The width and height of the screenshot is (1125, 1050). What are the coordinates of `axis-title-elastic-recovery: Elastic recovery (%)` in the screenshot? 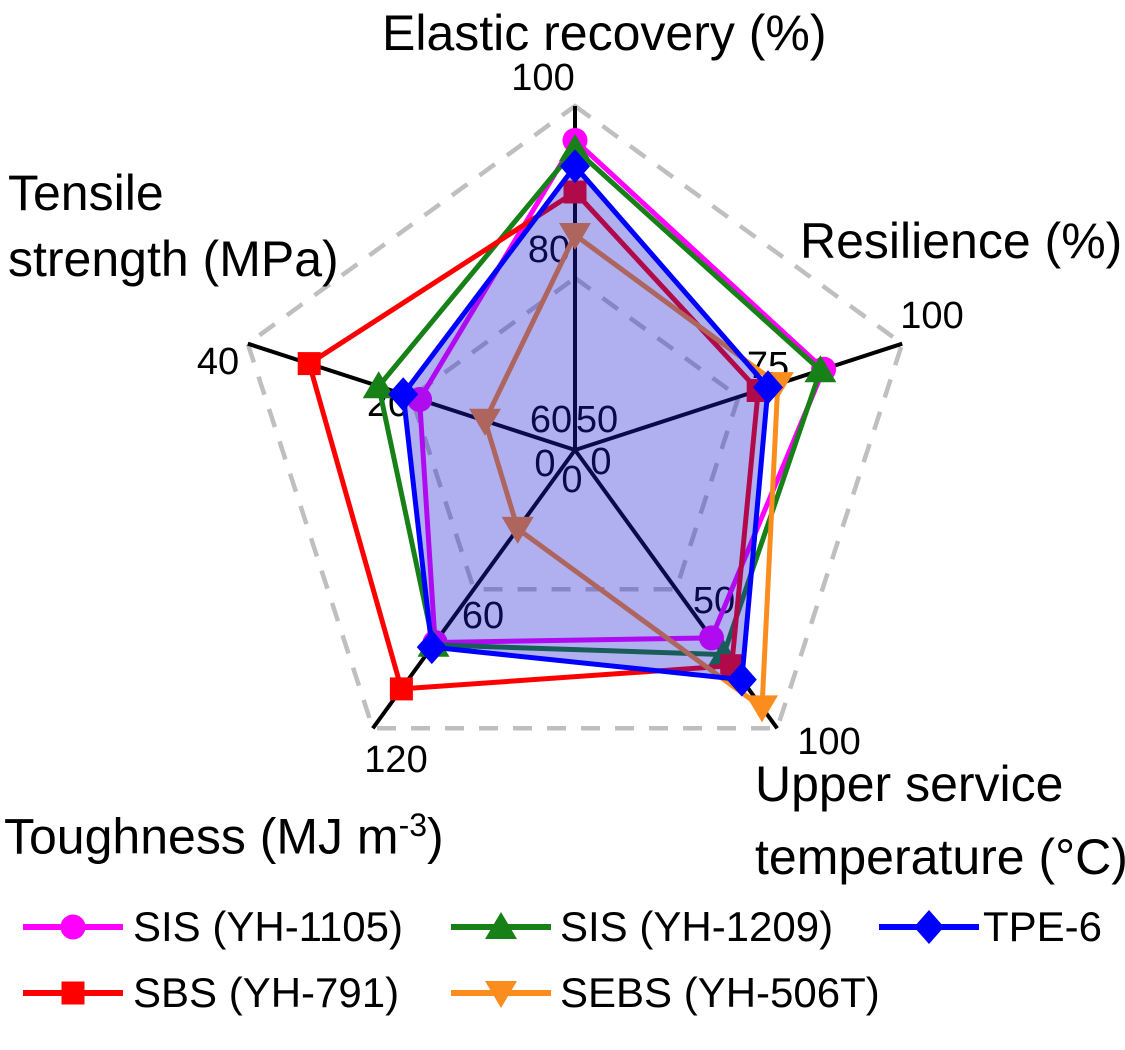 It's located at (604, 33).